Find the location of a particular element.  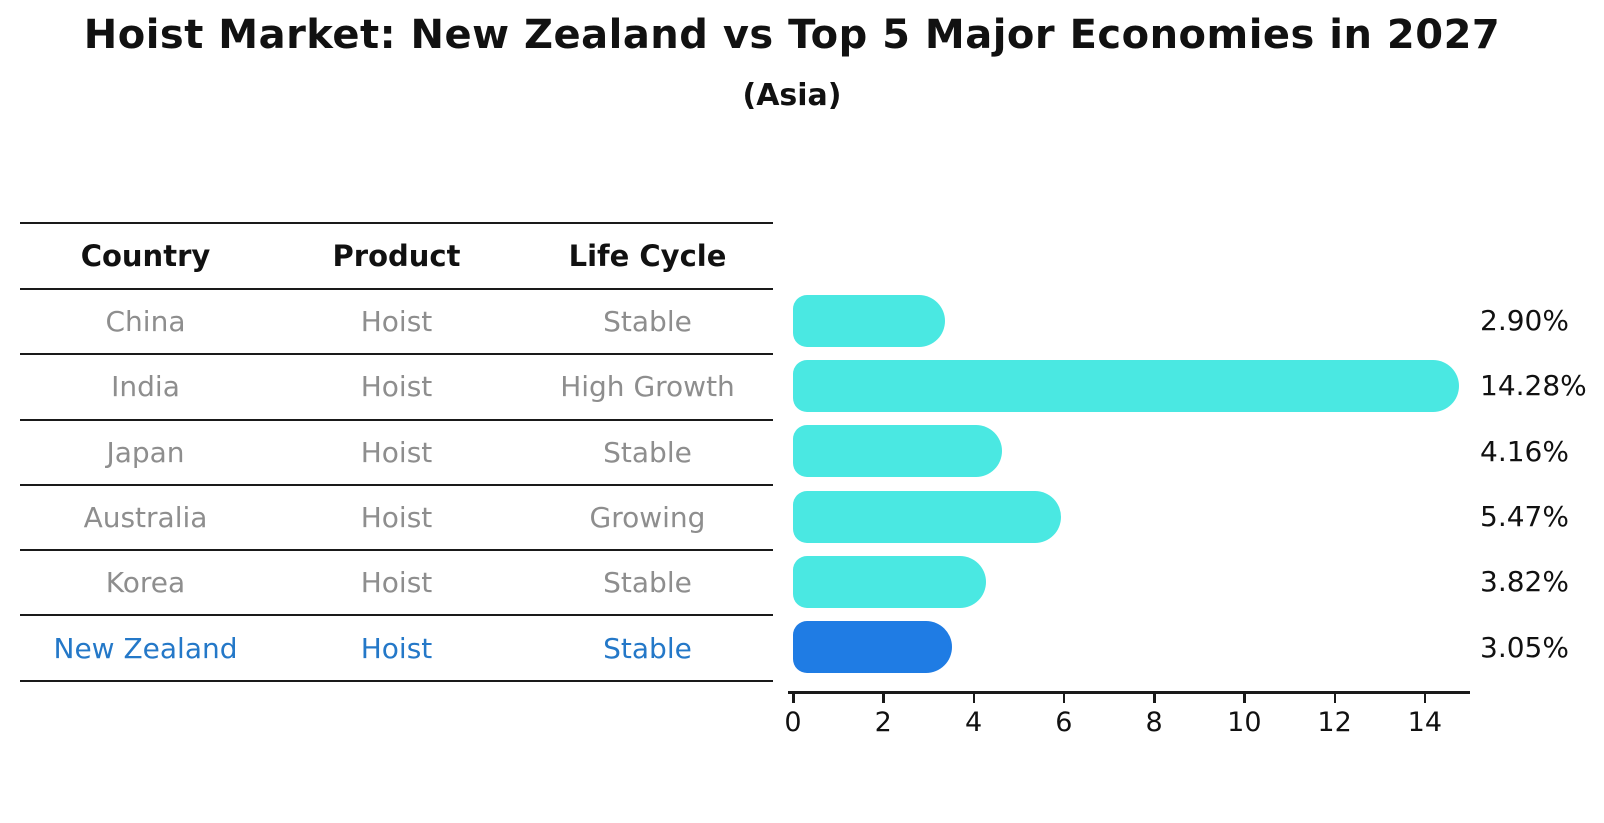

value-label-new-zealand: 3.05% is located at coordinates (1524, 647).